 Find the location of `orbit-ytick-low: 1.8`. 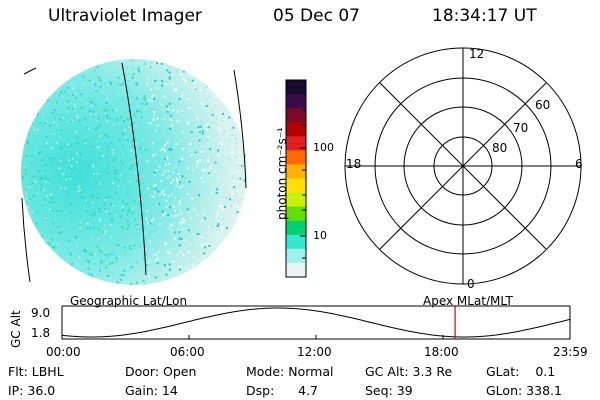

orbit-ytick-low: 1.8 is located at coordinates (41, 333).